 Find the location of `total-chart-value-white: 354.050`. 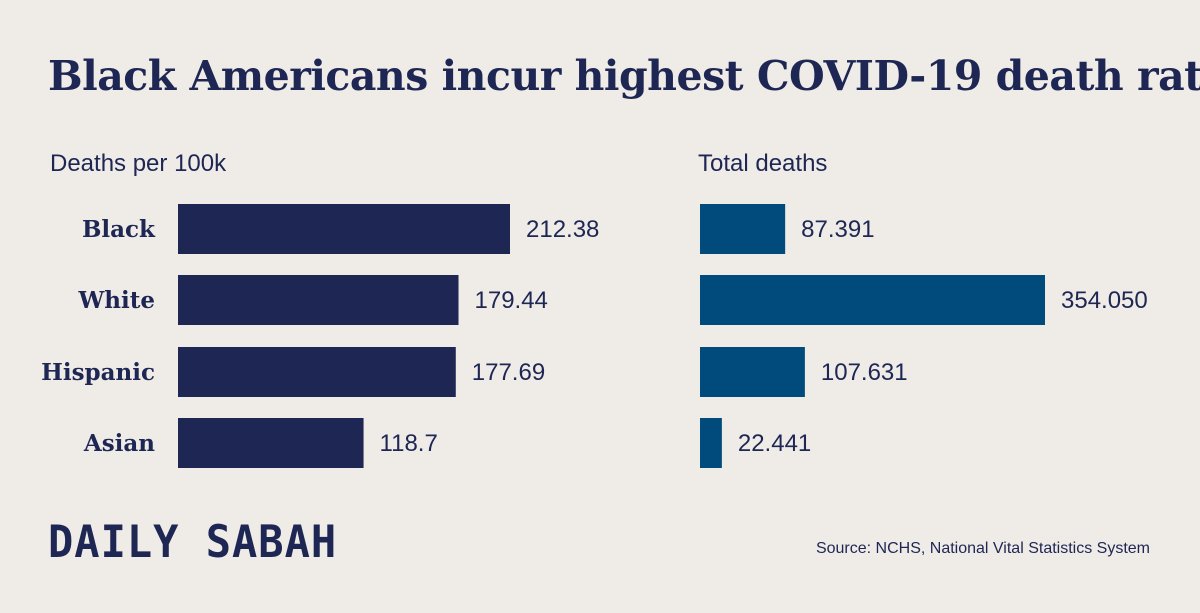

total-chart-value-white: 354.050 is located at coordinates (1104, 300).